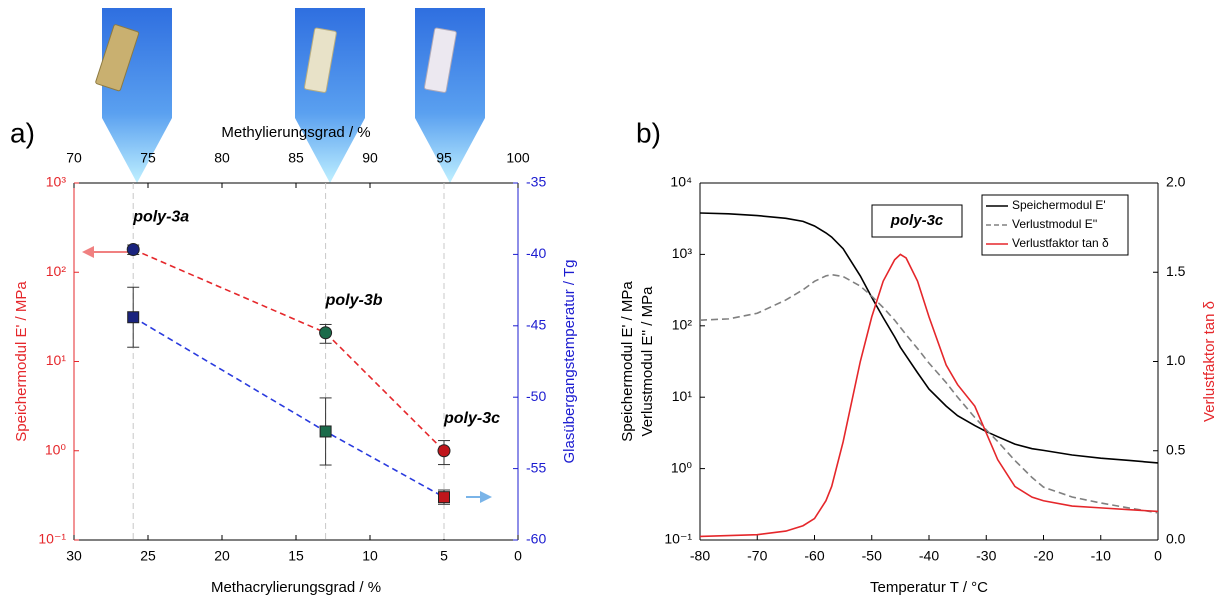 The height and width of the screenshot is (610, 1215). I want to click on x-tick-label: -80, so click(700, 556).